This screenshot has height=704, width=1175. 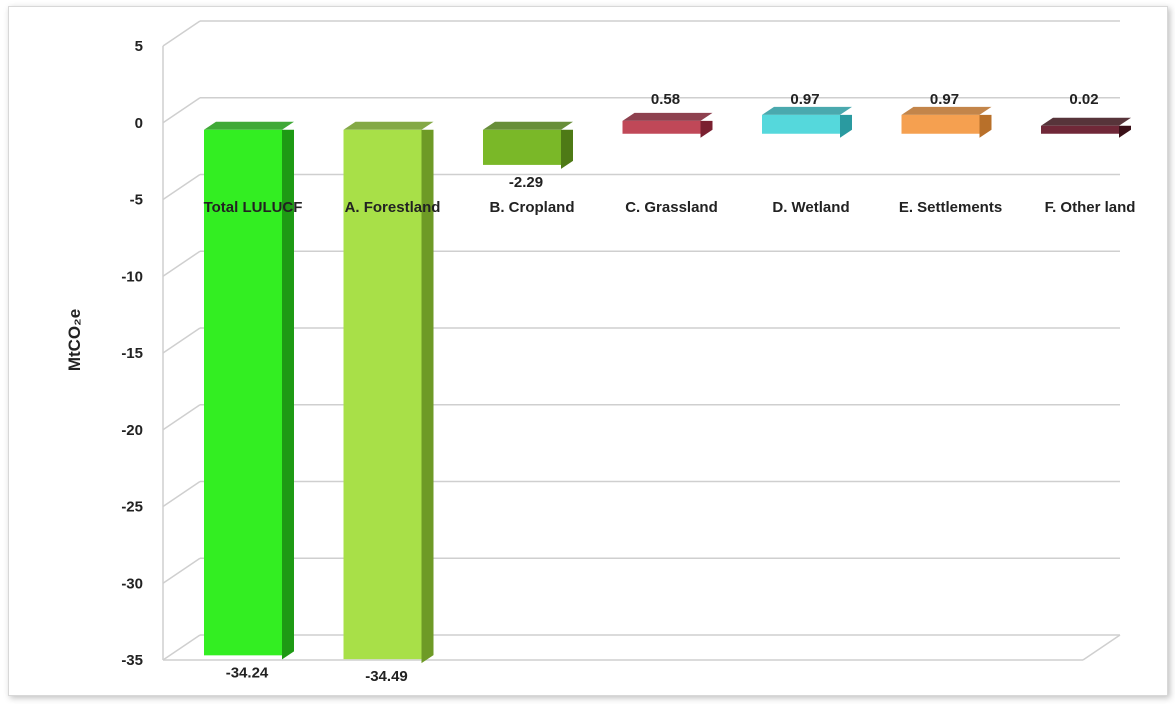 I want to click on y-tick-label: -15, so click(x=132, y=353).